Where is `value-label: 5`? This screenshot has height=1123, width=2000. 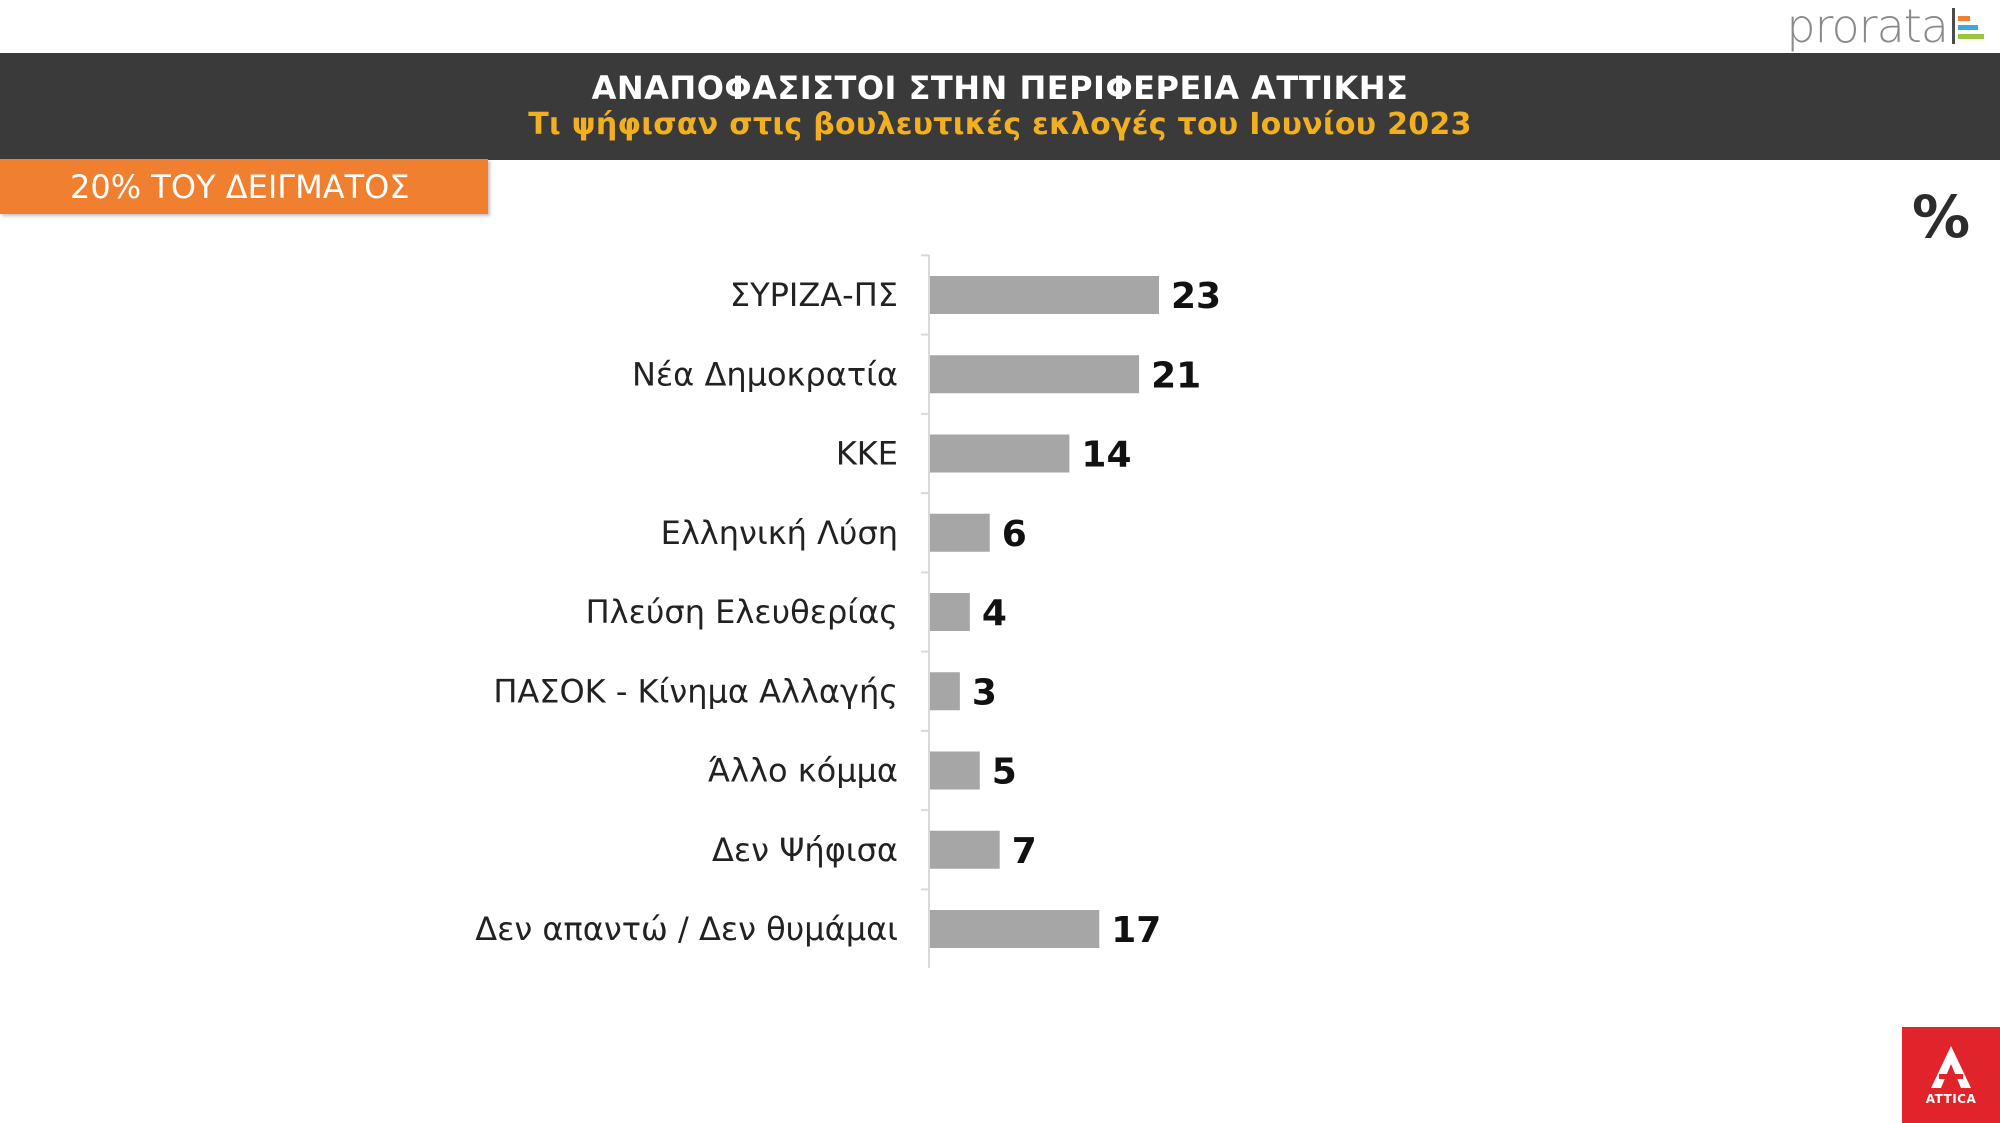
value-label: 5 is located at coordinates (1004, 772).